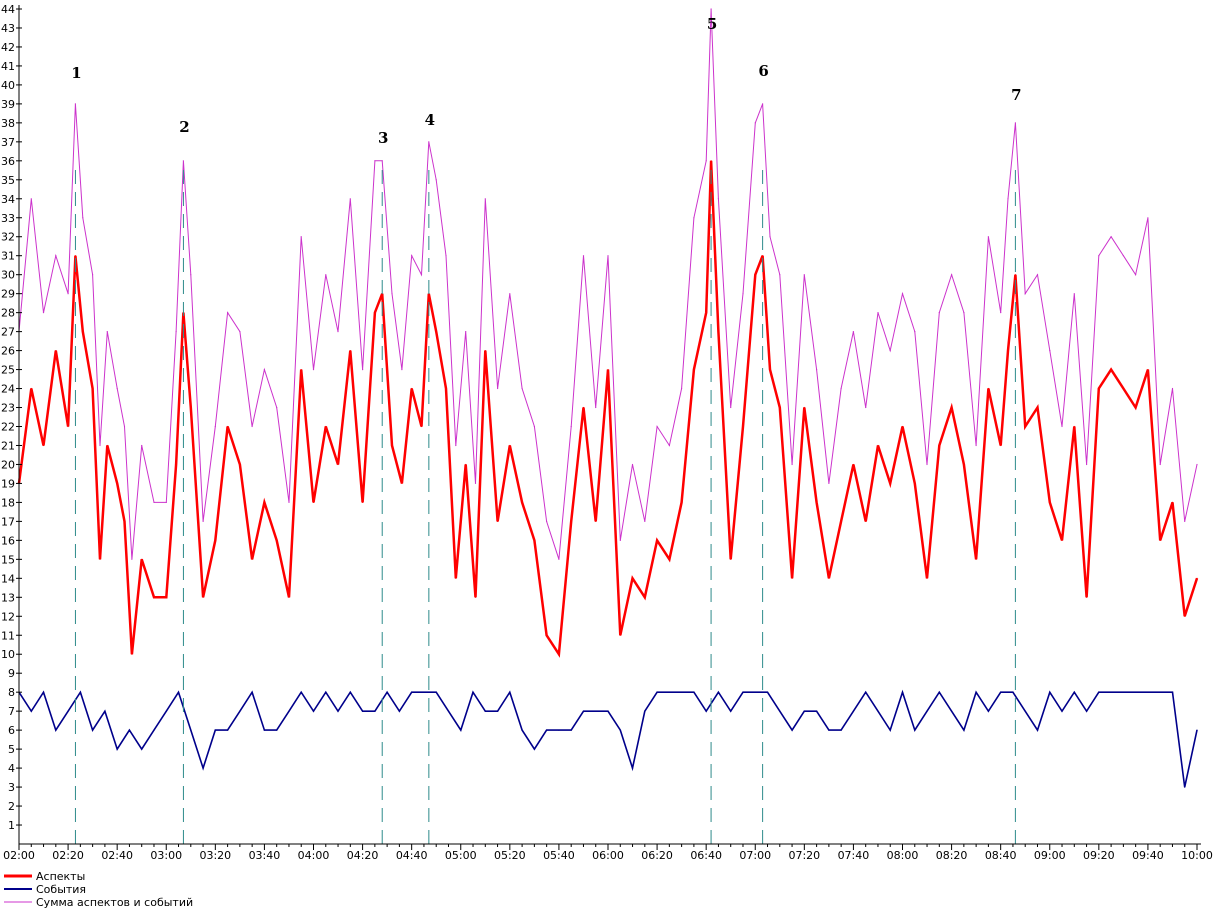  What do you see at coordinates (8, 578) in the screenshot?
I see `y-tick-label-14: 14` at bounding box center [8, 578].